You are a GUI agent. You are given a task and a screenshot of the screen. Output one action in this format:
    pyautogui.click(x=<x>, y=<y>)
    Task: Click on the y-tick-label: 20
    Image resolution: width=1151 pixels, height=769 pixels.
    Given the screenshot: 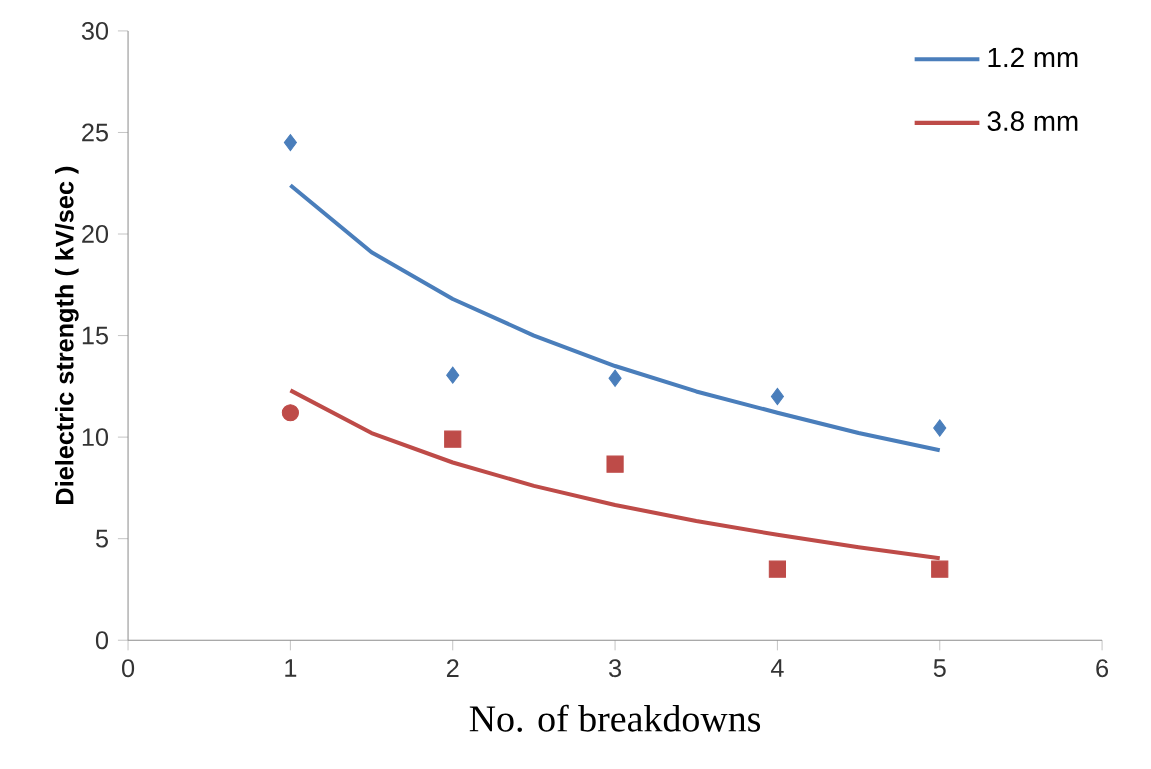 What is the action you would take?
    pyautogui.click(x=95, y=234)
    